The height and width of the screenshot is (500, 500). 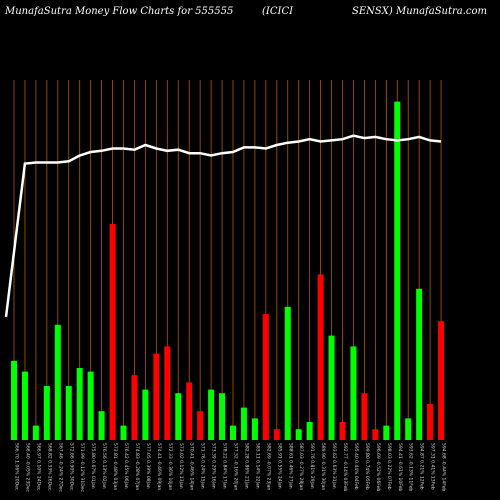 What do you see at coordinates (71, 467) in the screenshot?
I see `x-tick-label: 572.66 0.90% 30Dec` at bounding box center [71, 467].